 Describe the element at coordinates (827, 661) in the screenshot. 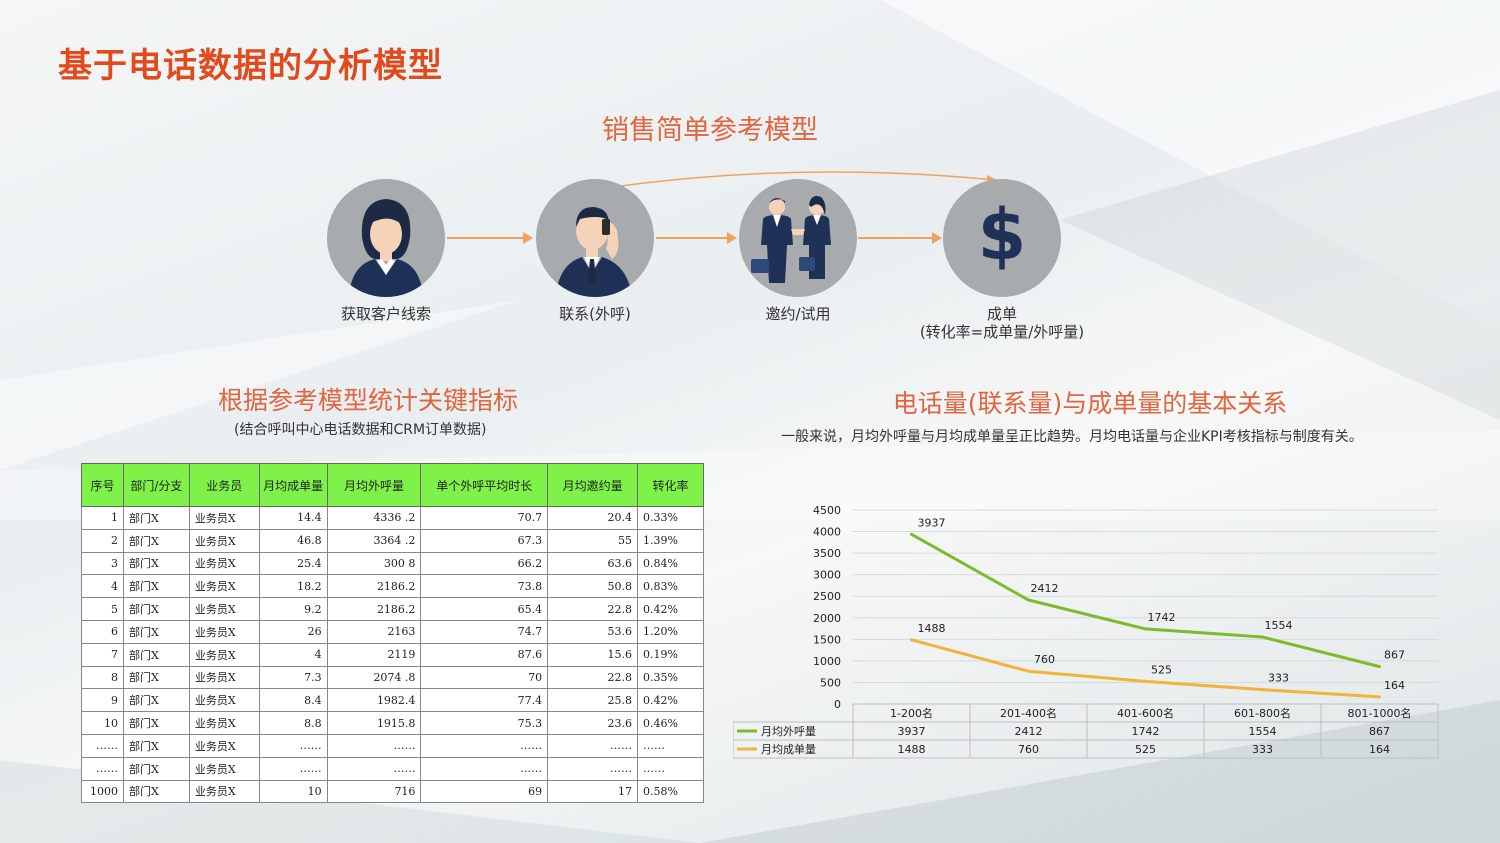

I see `y-tick-label: 1000` at that location.